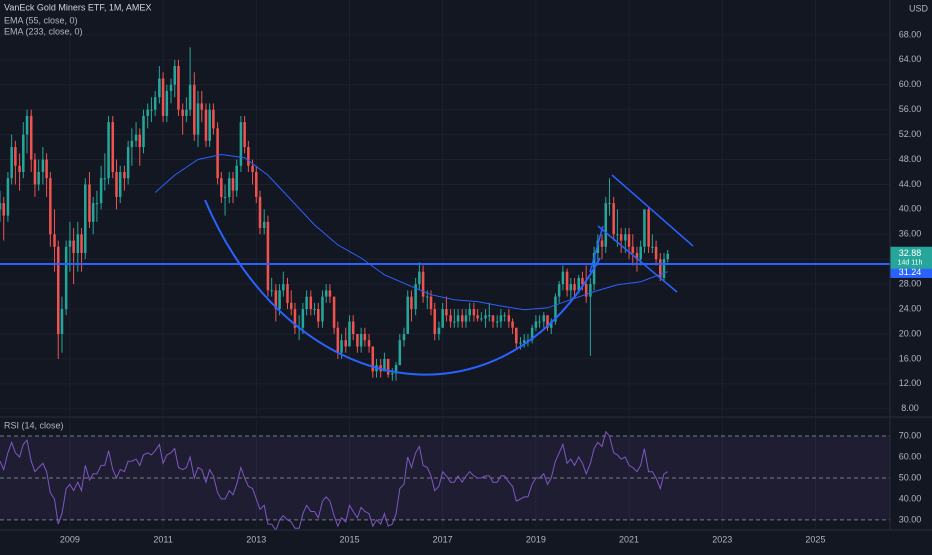  What do you see at coordinates (910, 34) in the screenshot?
I see `y-tick-label: 68.00` at bounding box center [910, 34].